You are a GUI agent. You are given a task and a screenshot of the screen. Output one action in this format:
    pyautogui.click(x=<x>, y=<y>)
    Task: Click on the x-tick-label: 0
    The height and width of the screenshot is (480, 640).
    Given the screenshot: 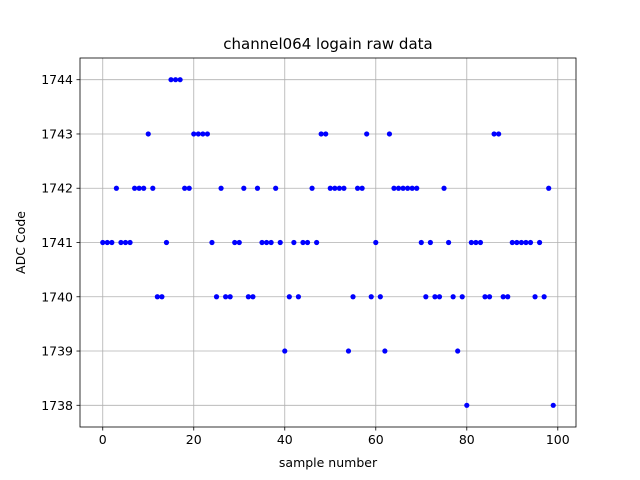 What is the action you would take?
    pyautogui.click(x=103, y=439)
    